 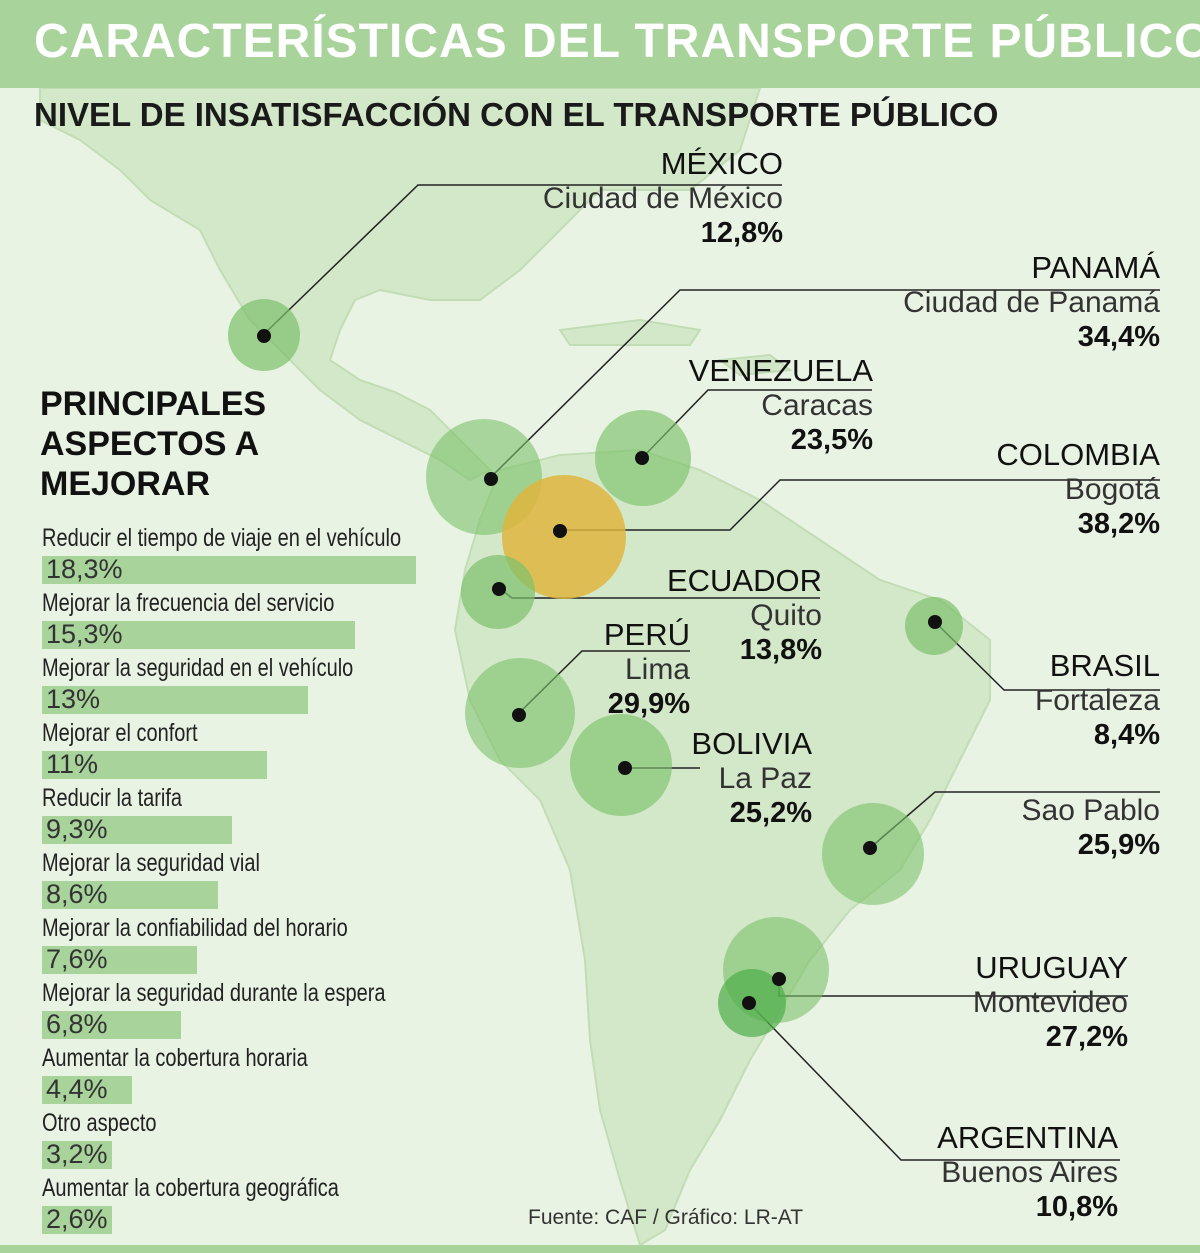 What do you see at coordinates (617, 41) in the screenshot?
I see `page-title: CARACTERÍSTICAS DEL TRANSPORTE PÚBLICO` at bounding box center [617, 41].